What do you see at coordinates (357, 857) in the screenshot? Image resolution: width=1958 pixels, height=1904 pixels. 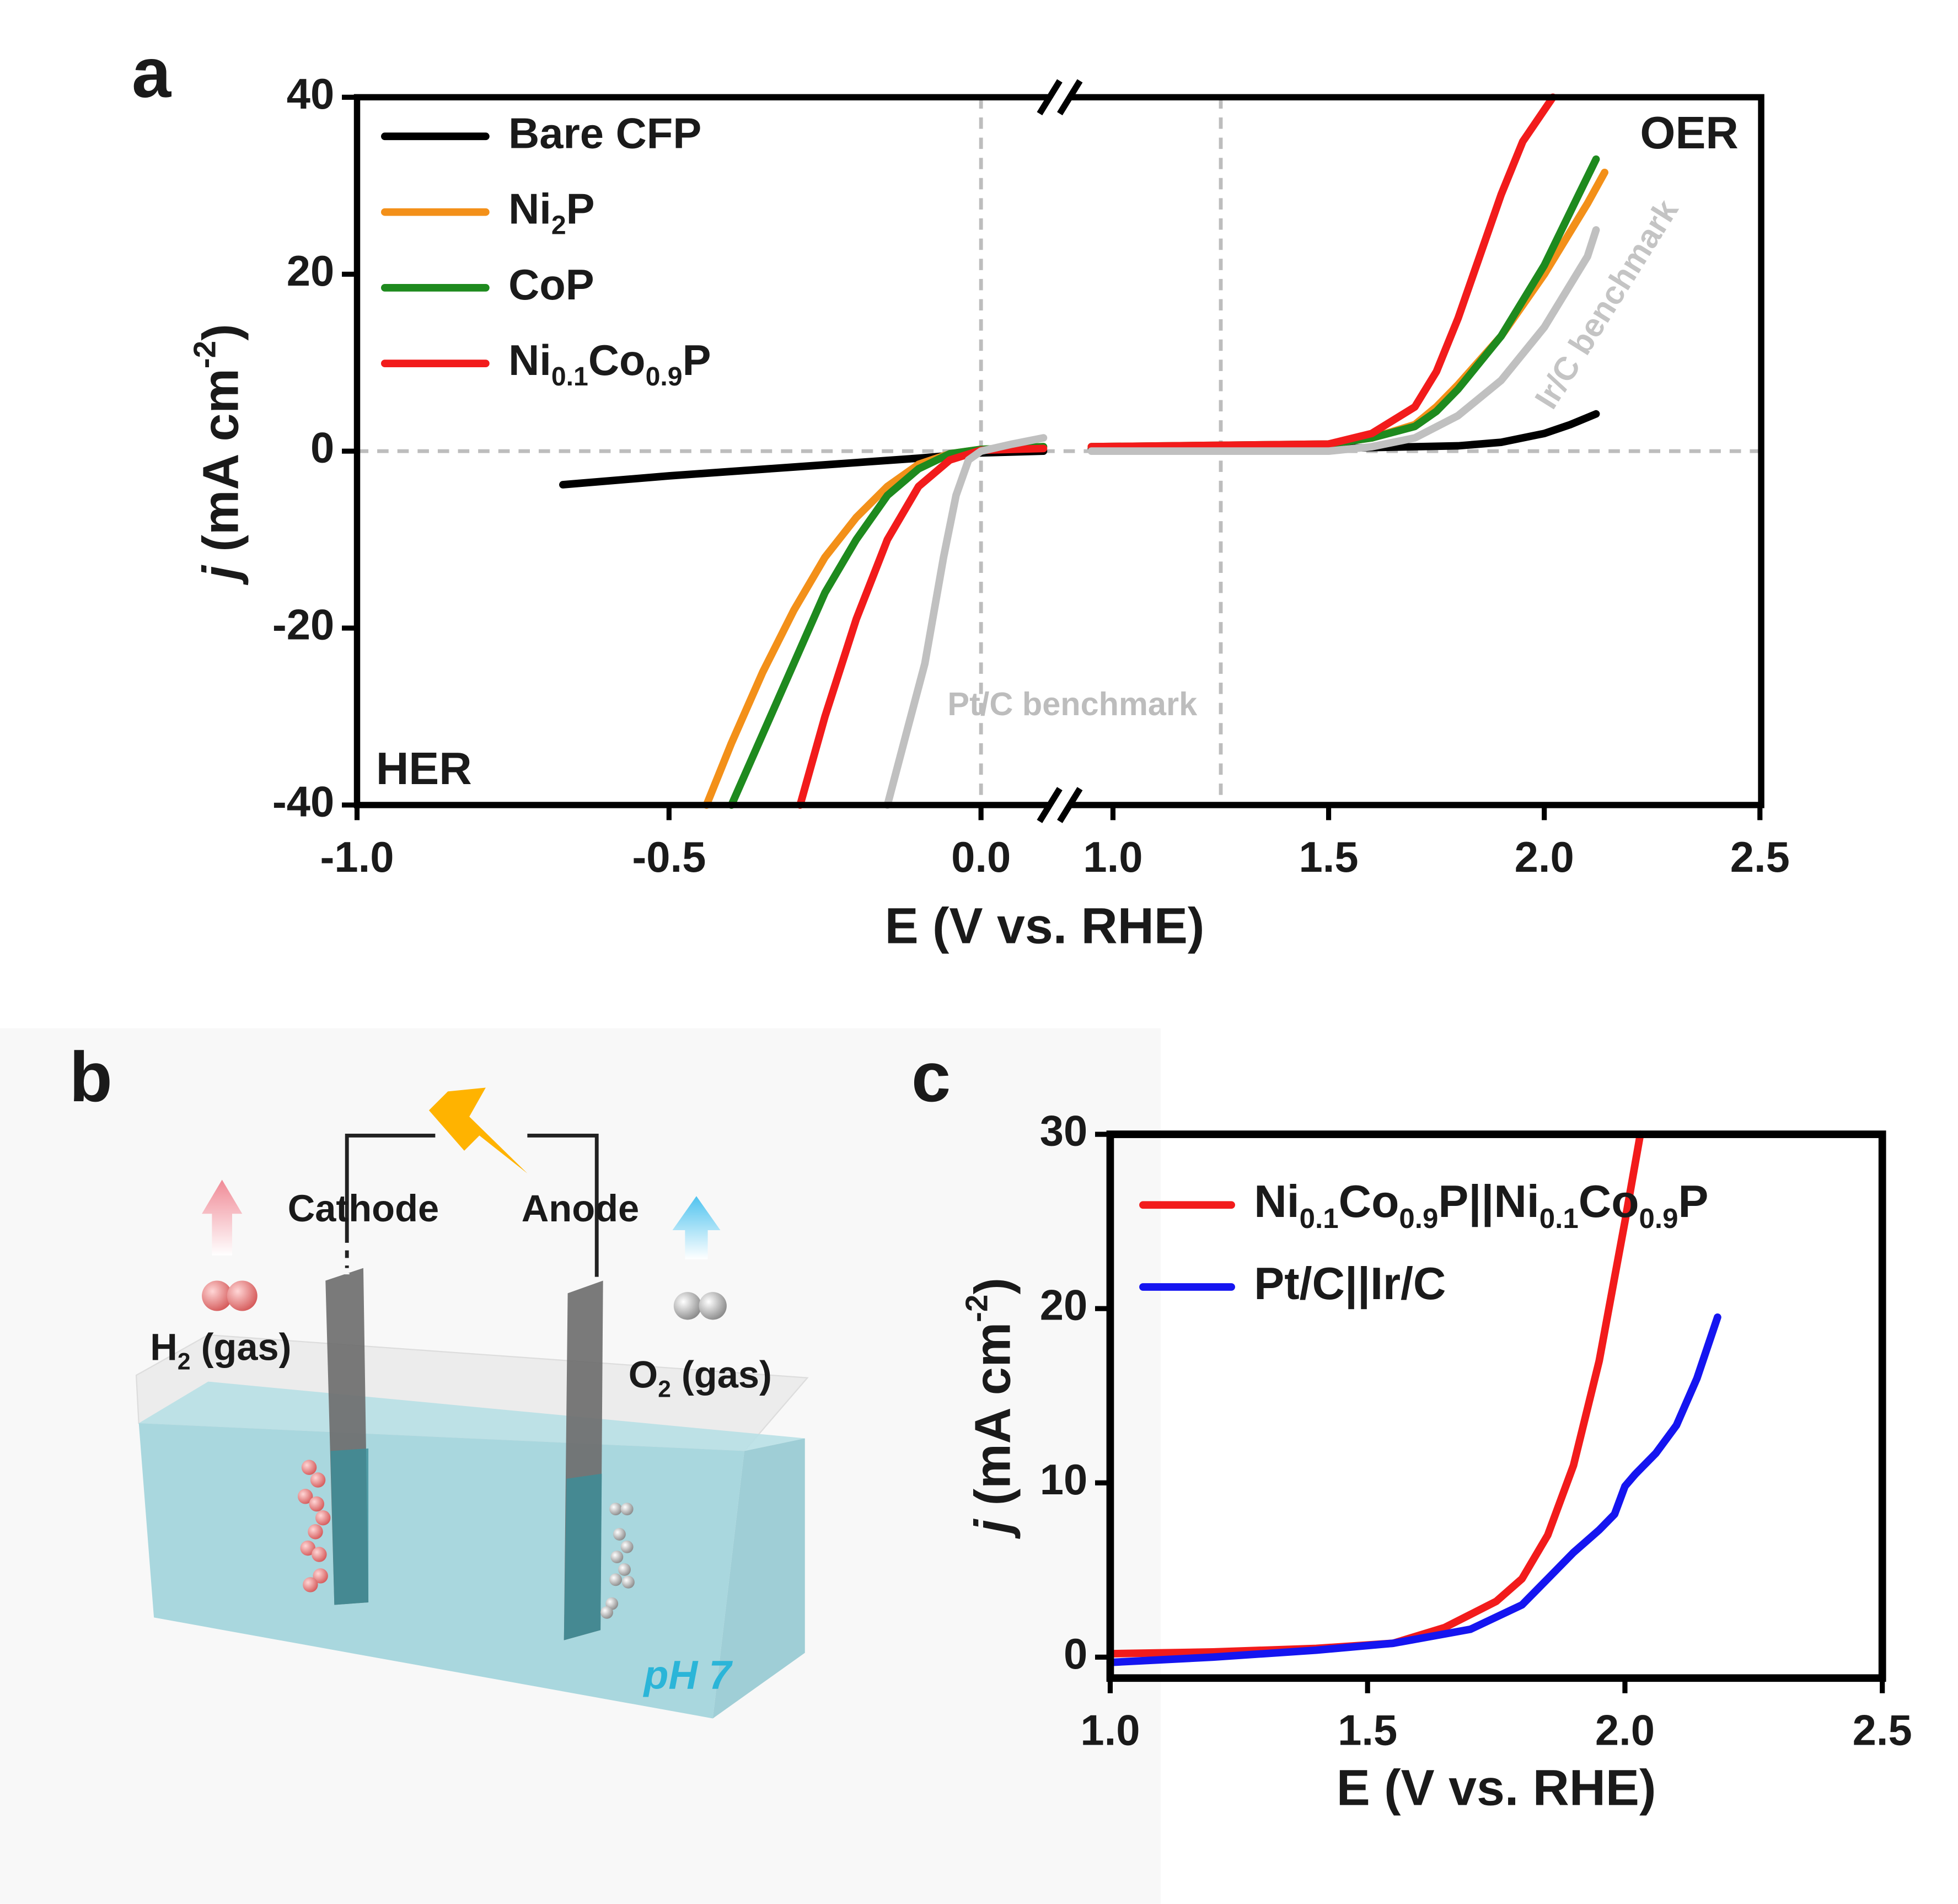 I see `x-tick-label: -1.0` at bounding box center [357, 857].